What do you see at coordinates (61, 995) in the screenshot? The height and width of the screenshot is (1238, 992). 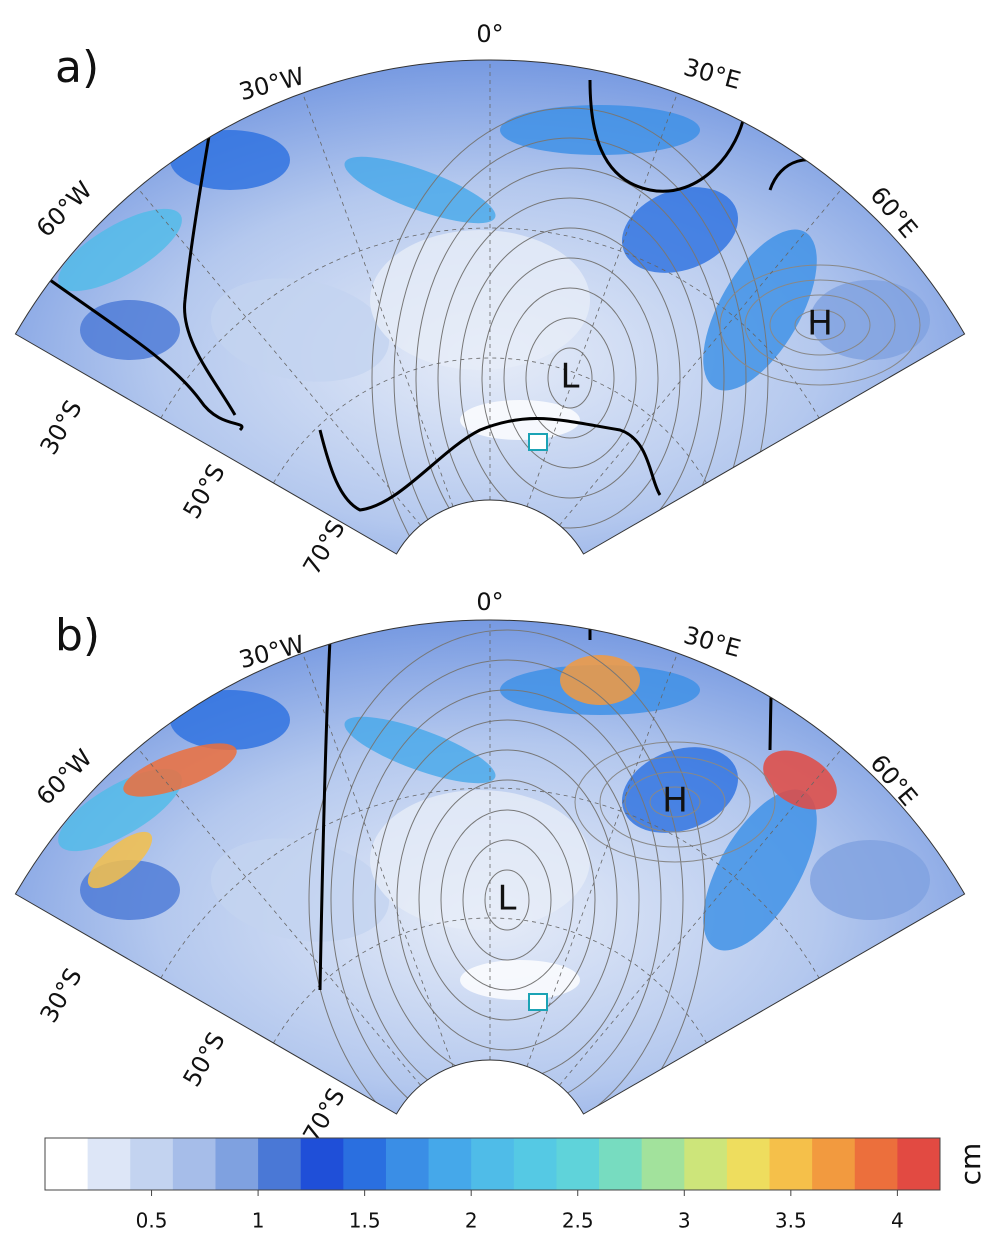 I see `latitude-label: 30°S` at bounding box center [61, 995].